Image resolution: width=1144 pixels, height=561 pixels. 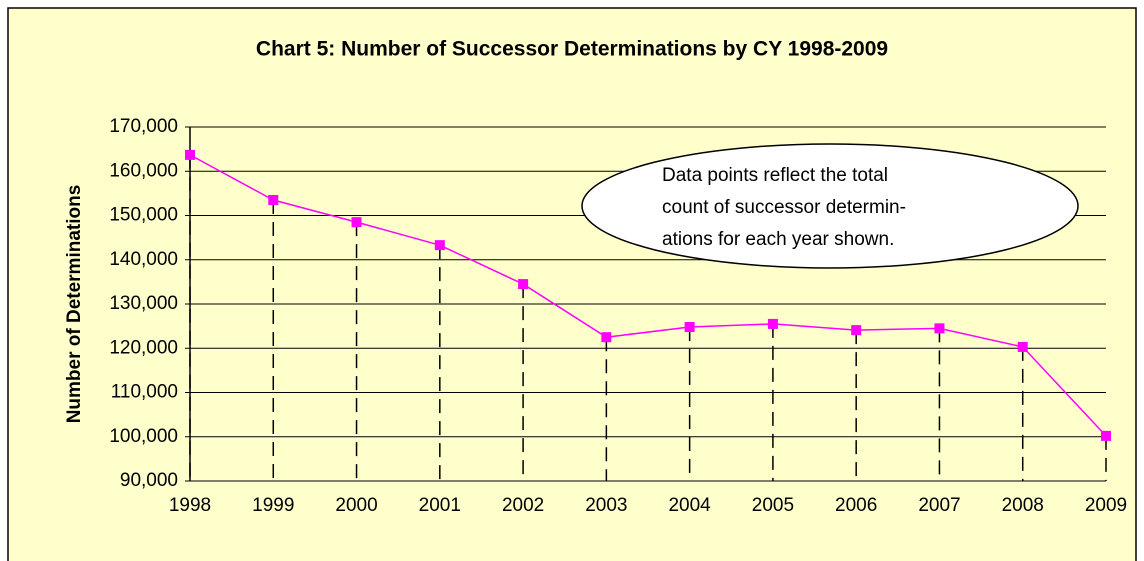 I want to click on y-tick-label: 110,000, so click(x=144, y=392).